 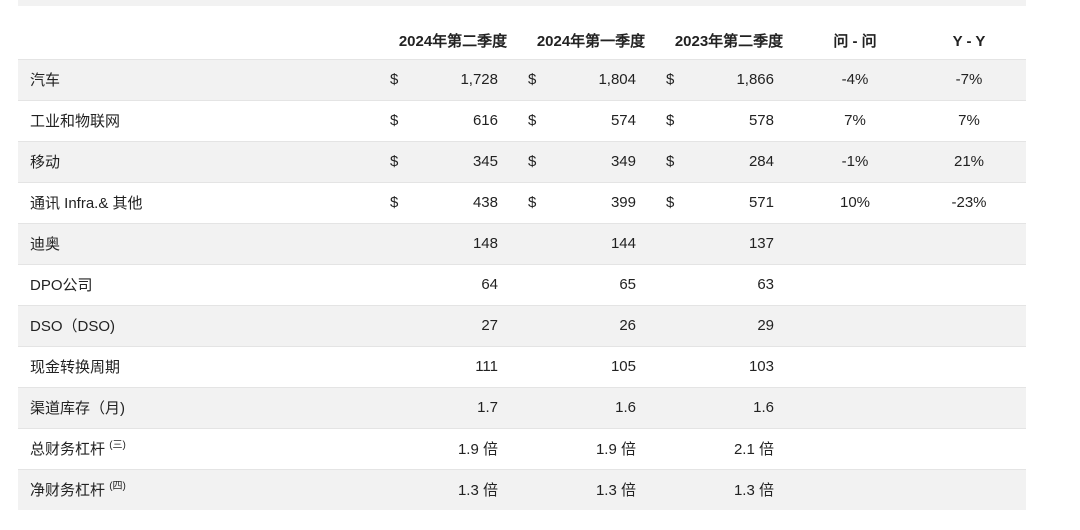 What do you see at coordinates (627, 325) in the screenshot?
I see `value-q1-2024-text: 26` at bounding box center [627, 325].